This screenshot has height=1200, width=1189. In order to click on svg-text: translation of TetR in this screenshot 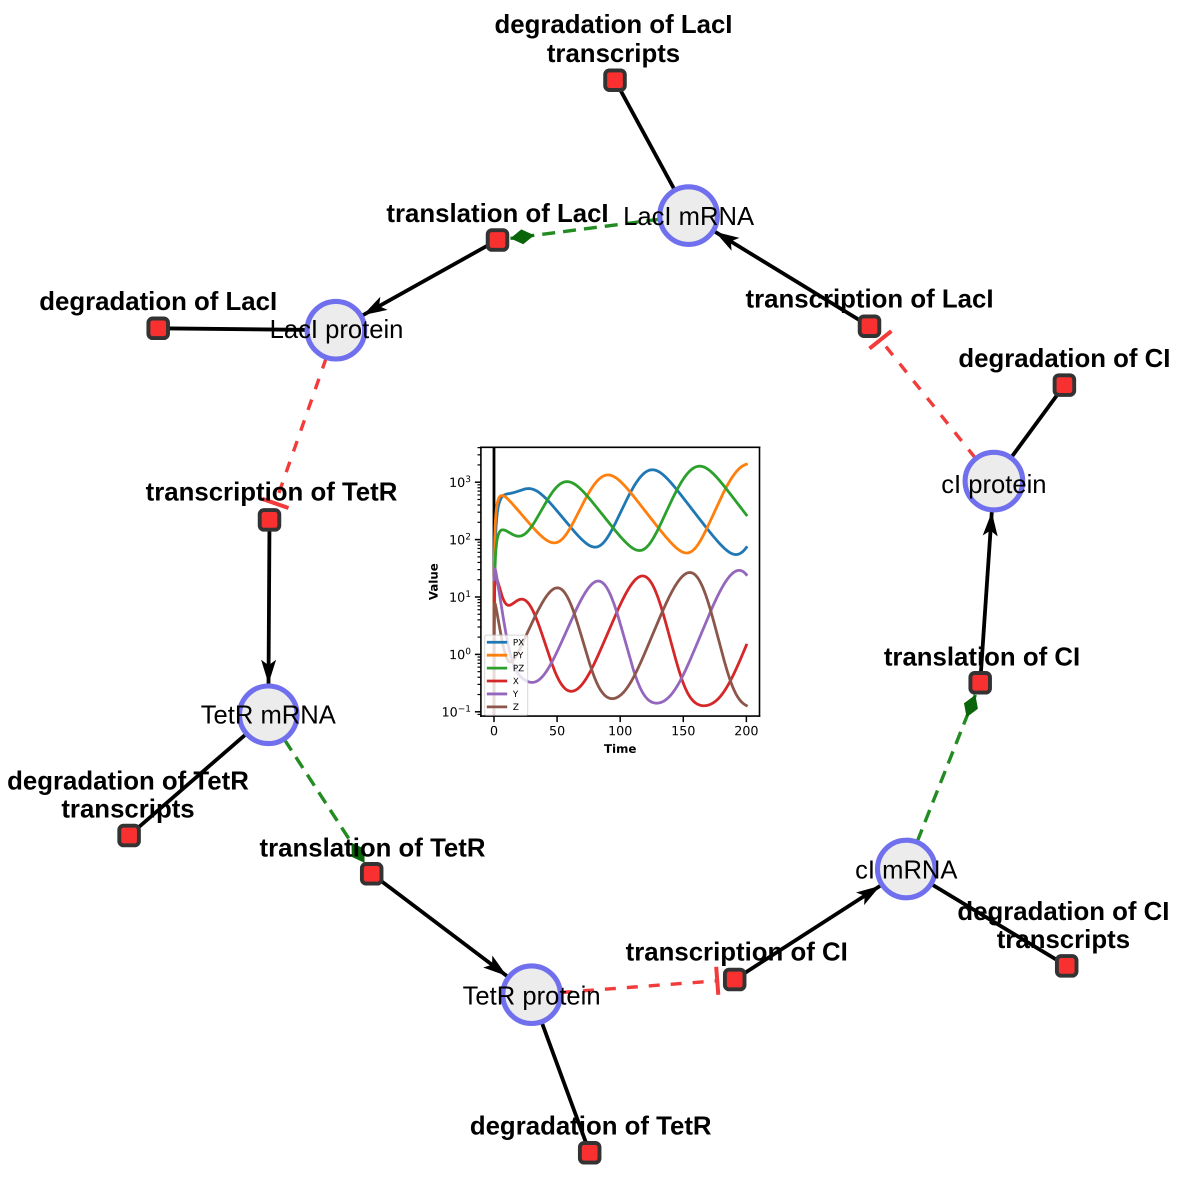, I will do `click(373, 849)`.